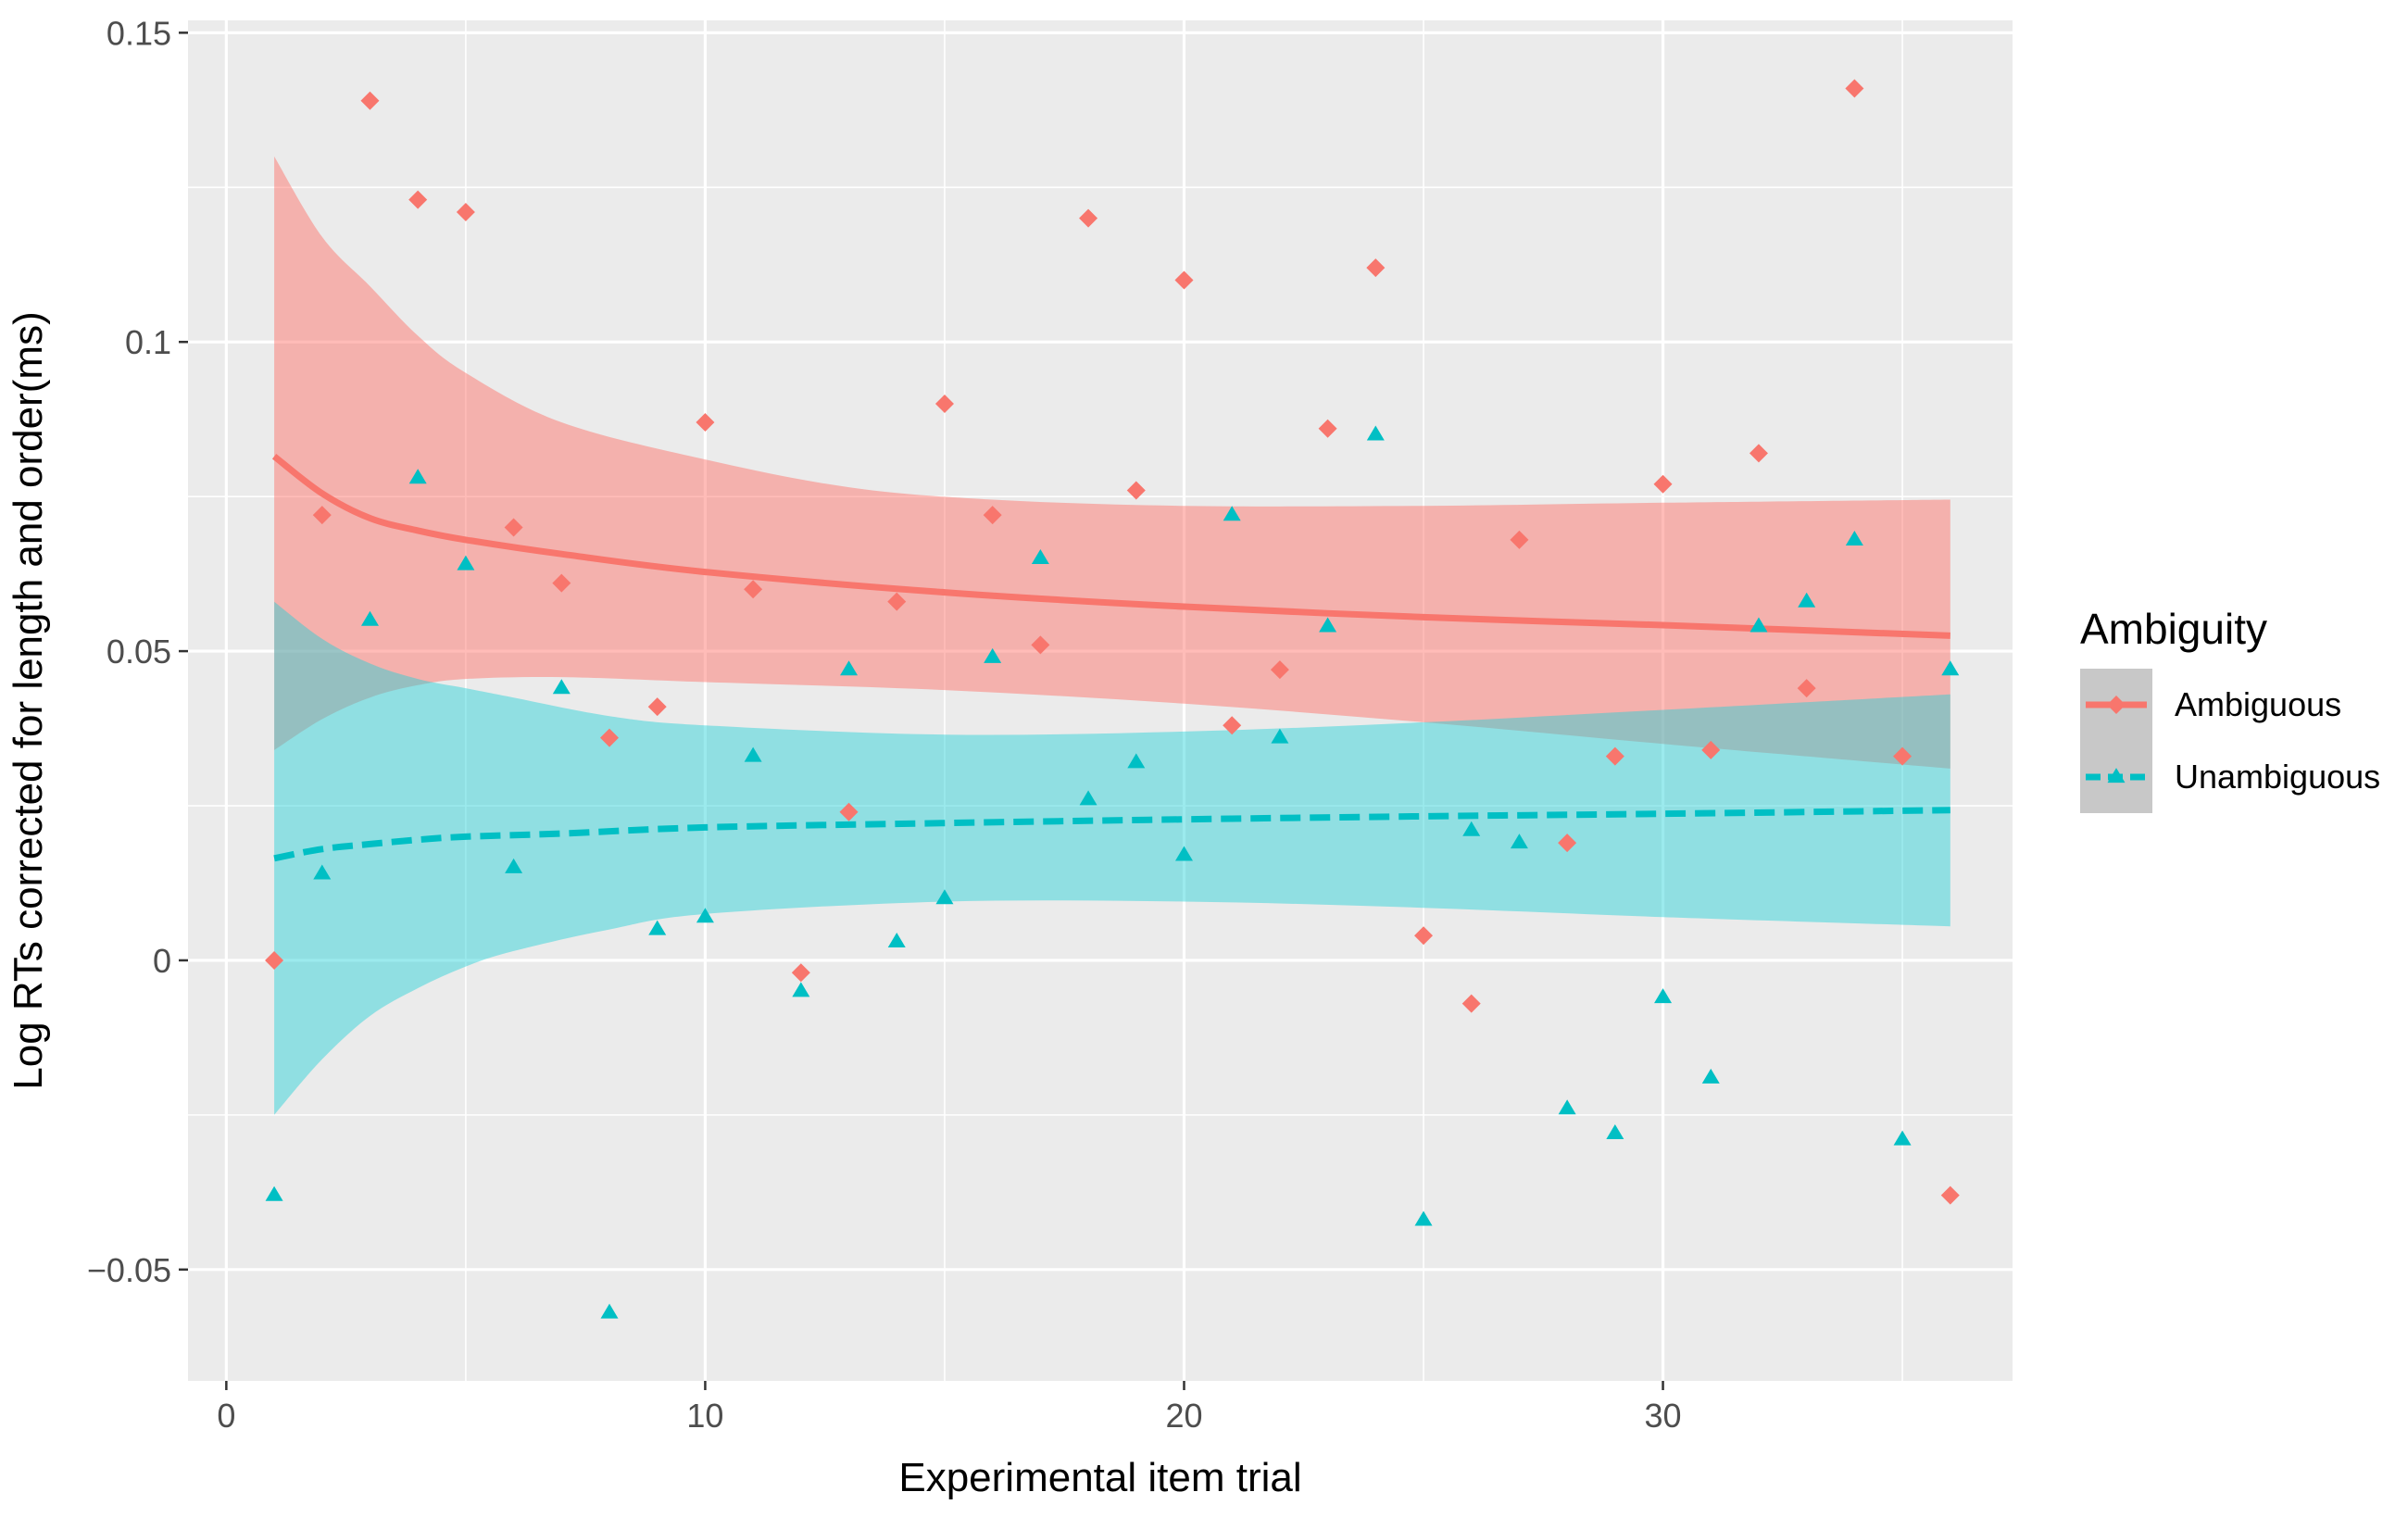 This screenshot has height=1517, width=2408. What do you see at coordinates (162, 961) in the screenshot?
I see `y-tick-label: 0` at bounding box center [162, 961].